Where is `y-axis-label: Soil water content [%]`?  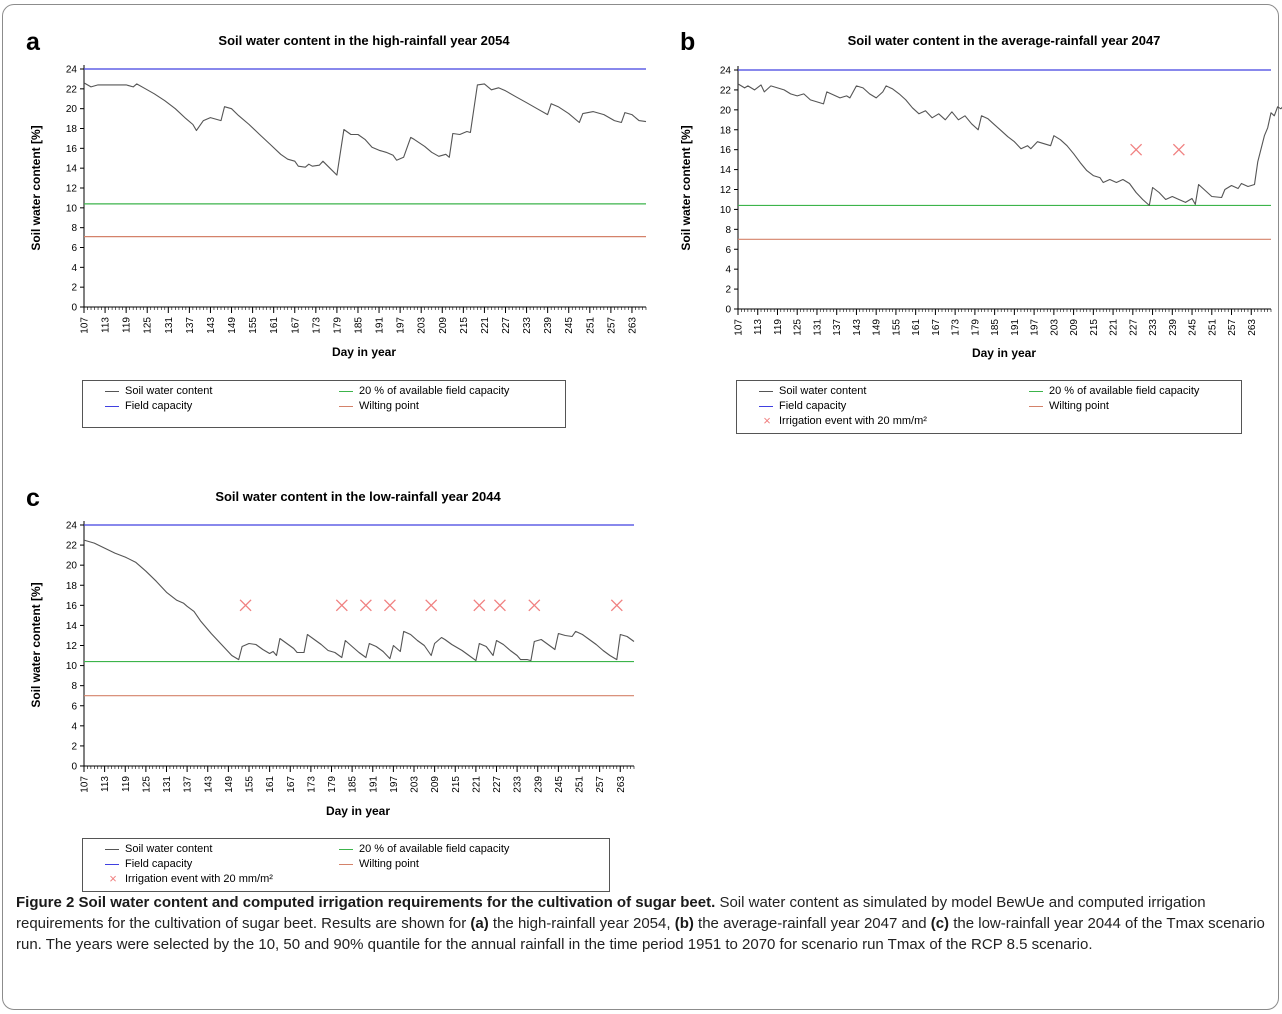
y-axis-label: Soil water content [%] is located at coordinates (36, 187).